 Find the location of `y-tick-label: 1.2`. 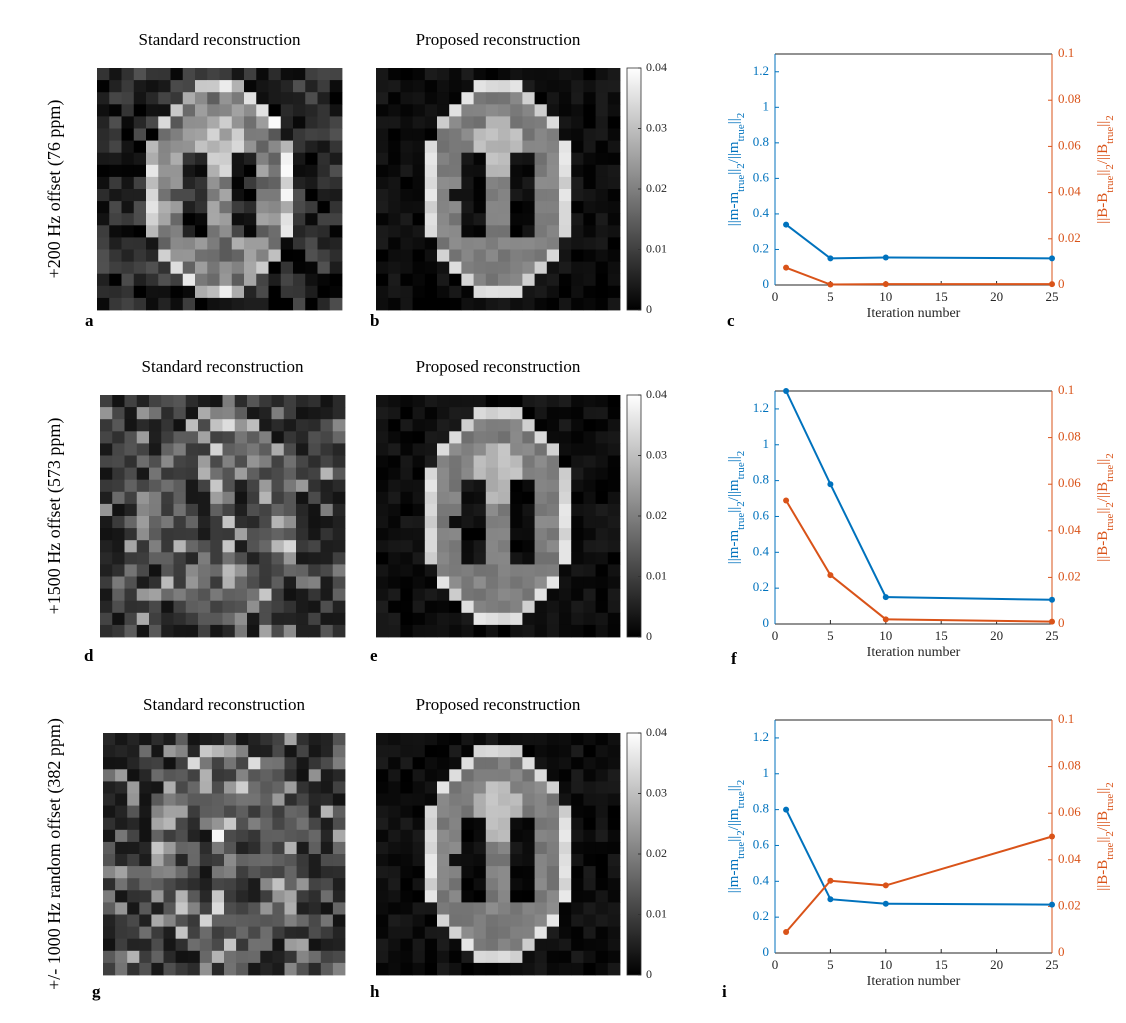

y-tick-label: 1.2 is located at coordinates (761, 736).